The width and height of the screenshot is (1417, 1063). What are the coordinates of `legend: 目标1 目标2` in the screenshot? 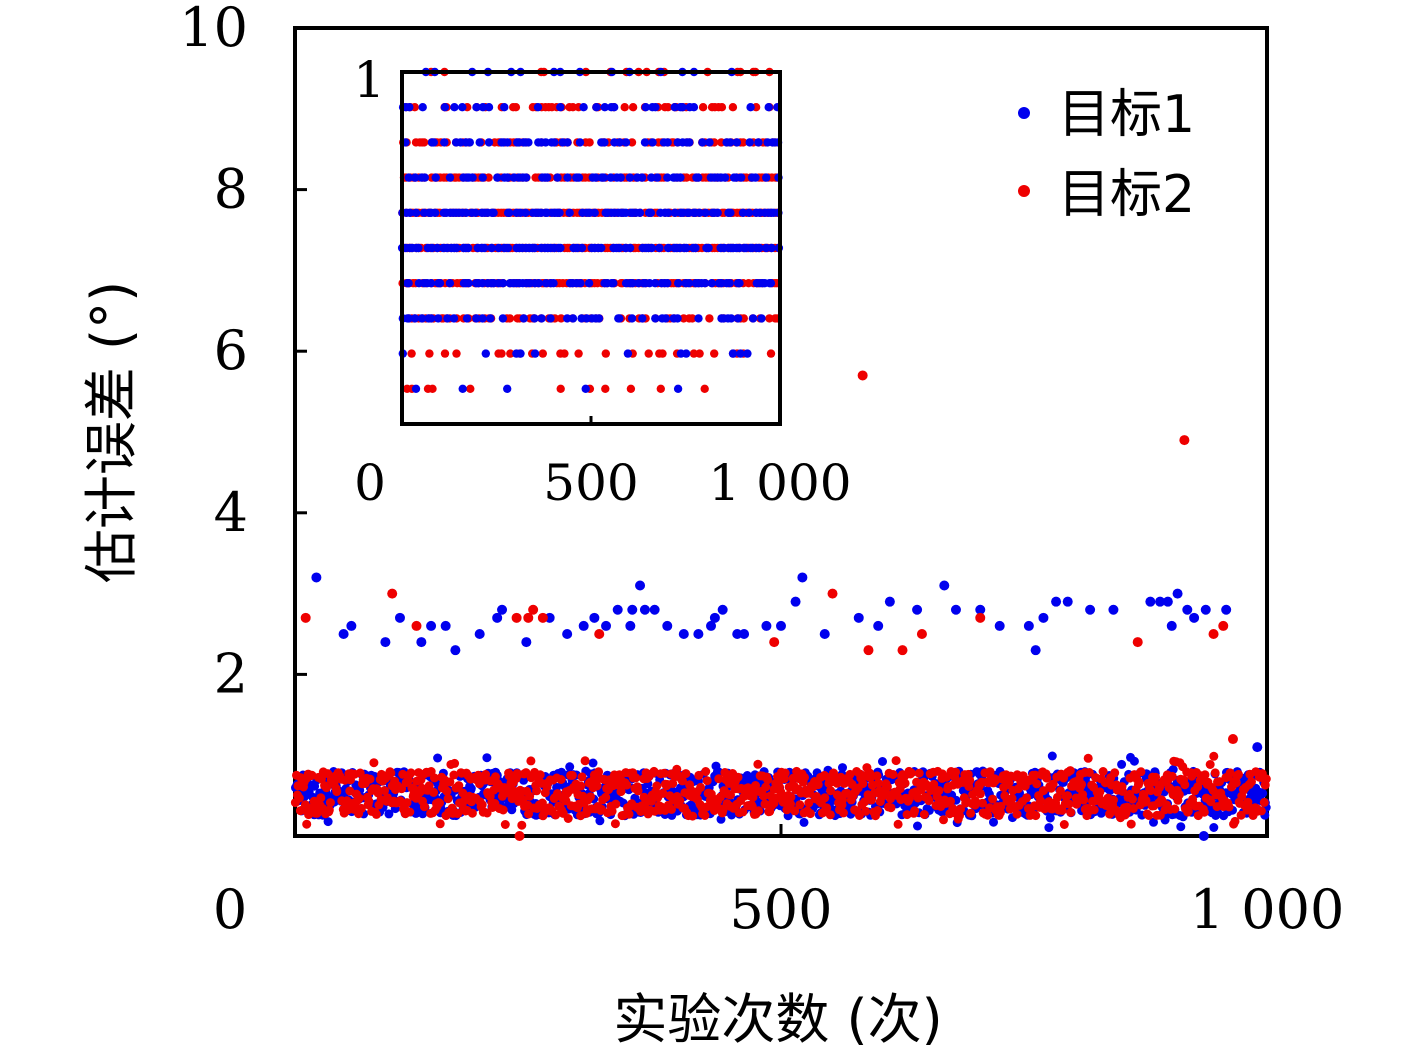 It's located at (1106, 155).